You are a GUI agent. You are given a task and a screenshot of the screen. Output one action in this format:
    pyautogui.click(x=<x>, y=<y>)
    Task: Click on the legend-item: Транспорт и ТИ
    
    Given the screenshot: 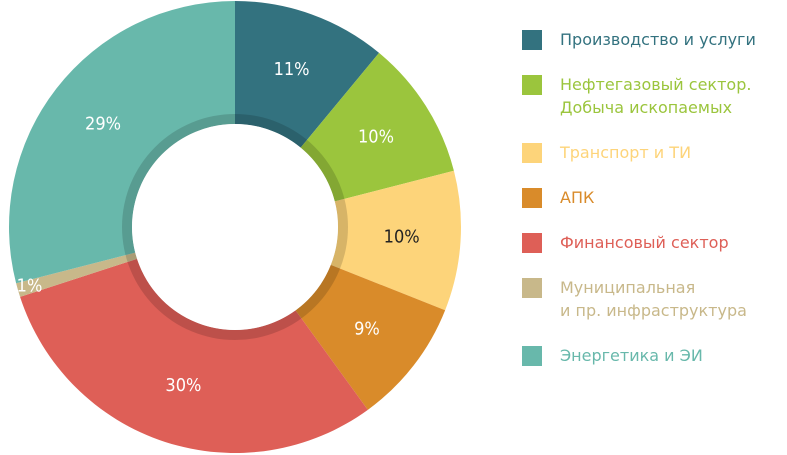 What is the action you would take?
    pyautogui.click(x=654, y=152)
    